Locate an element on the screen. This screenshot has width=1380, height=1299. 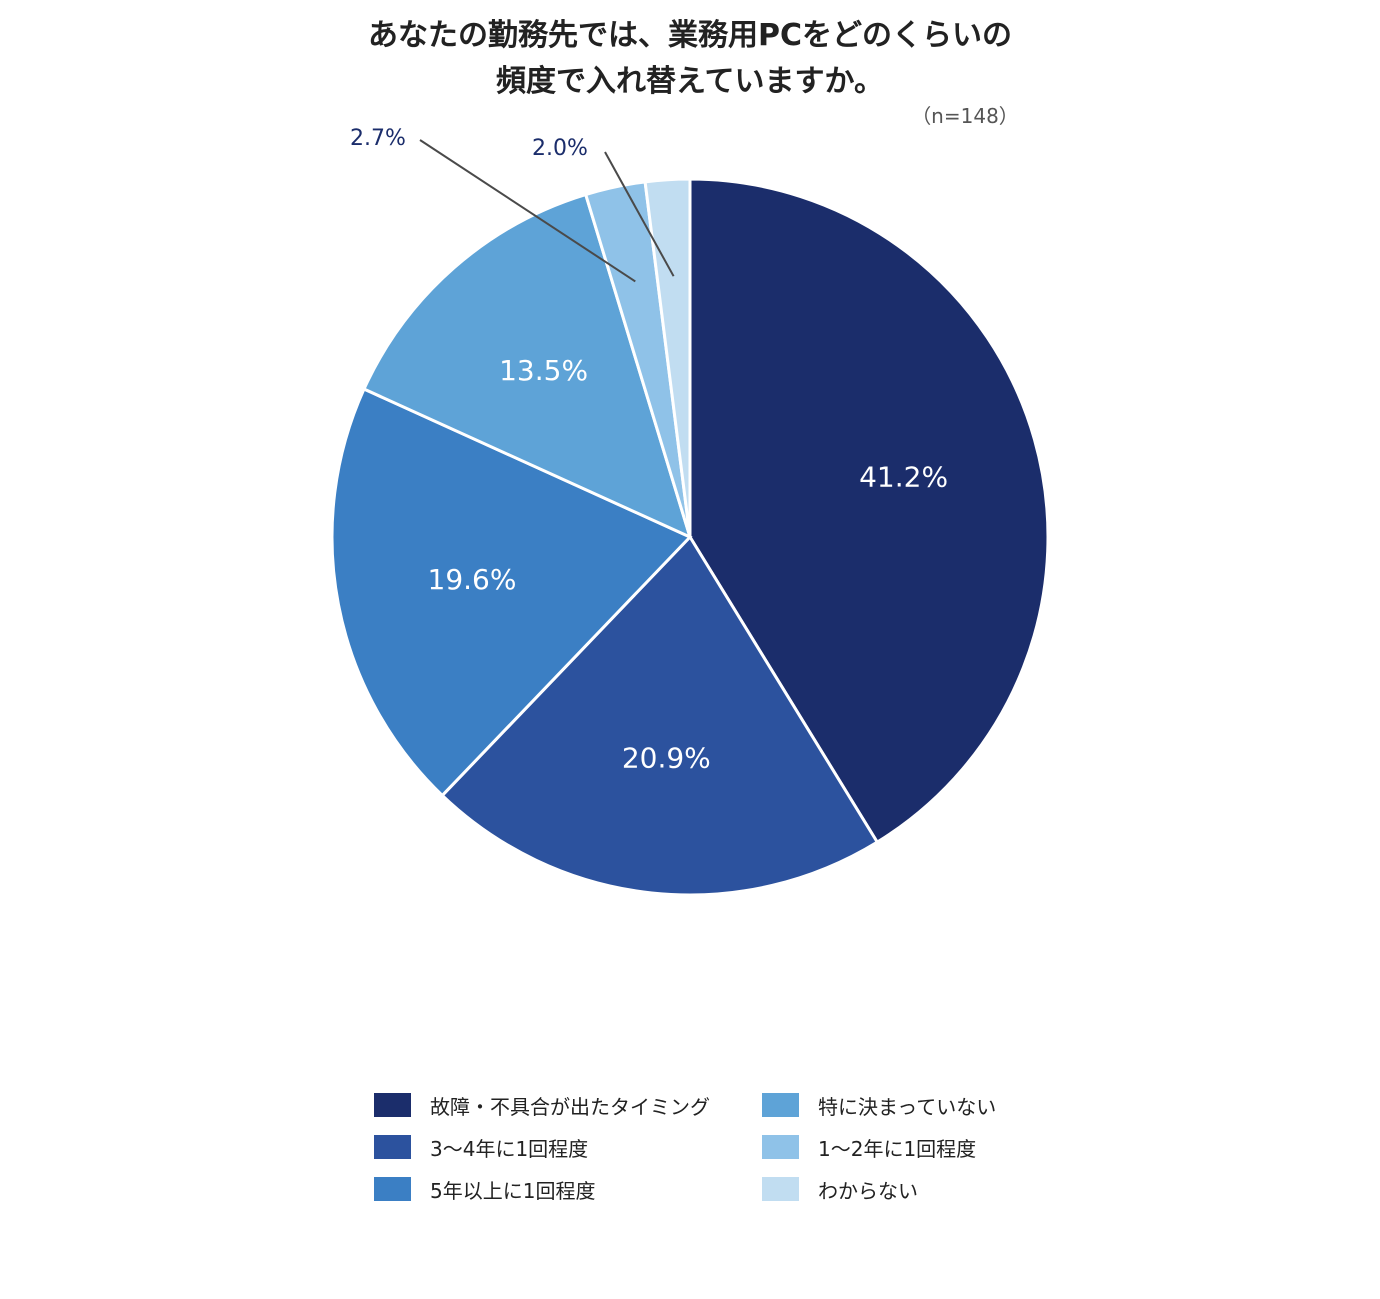
legend-item-every-1-2-years: 1〜2年に1回程度 is located at coordinates (869, 1147).